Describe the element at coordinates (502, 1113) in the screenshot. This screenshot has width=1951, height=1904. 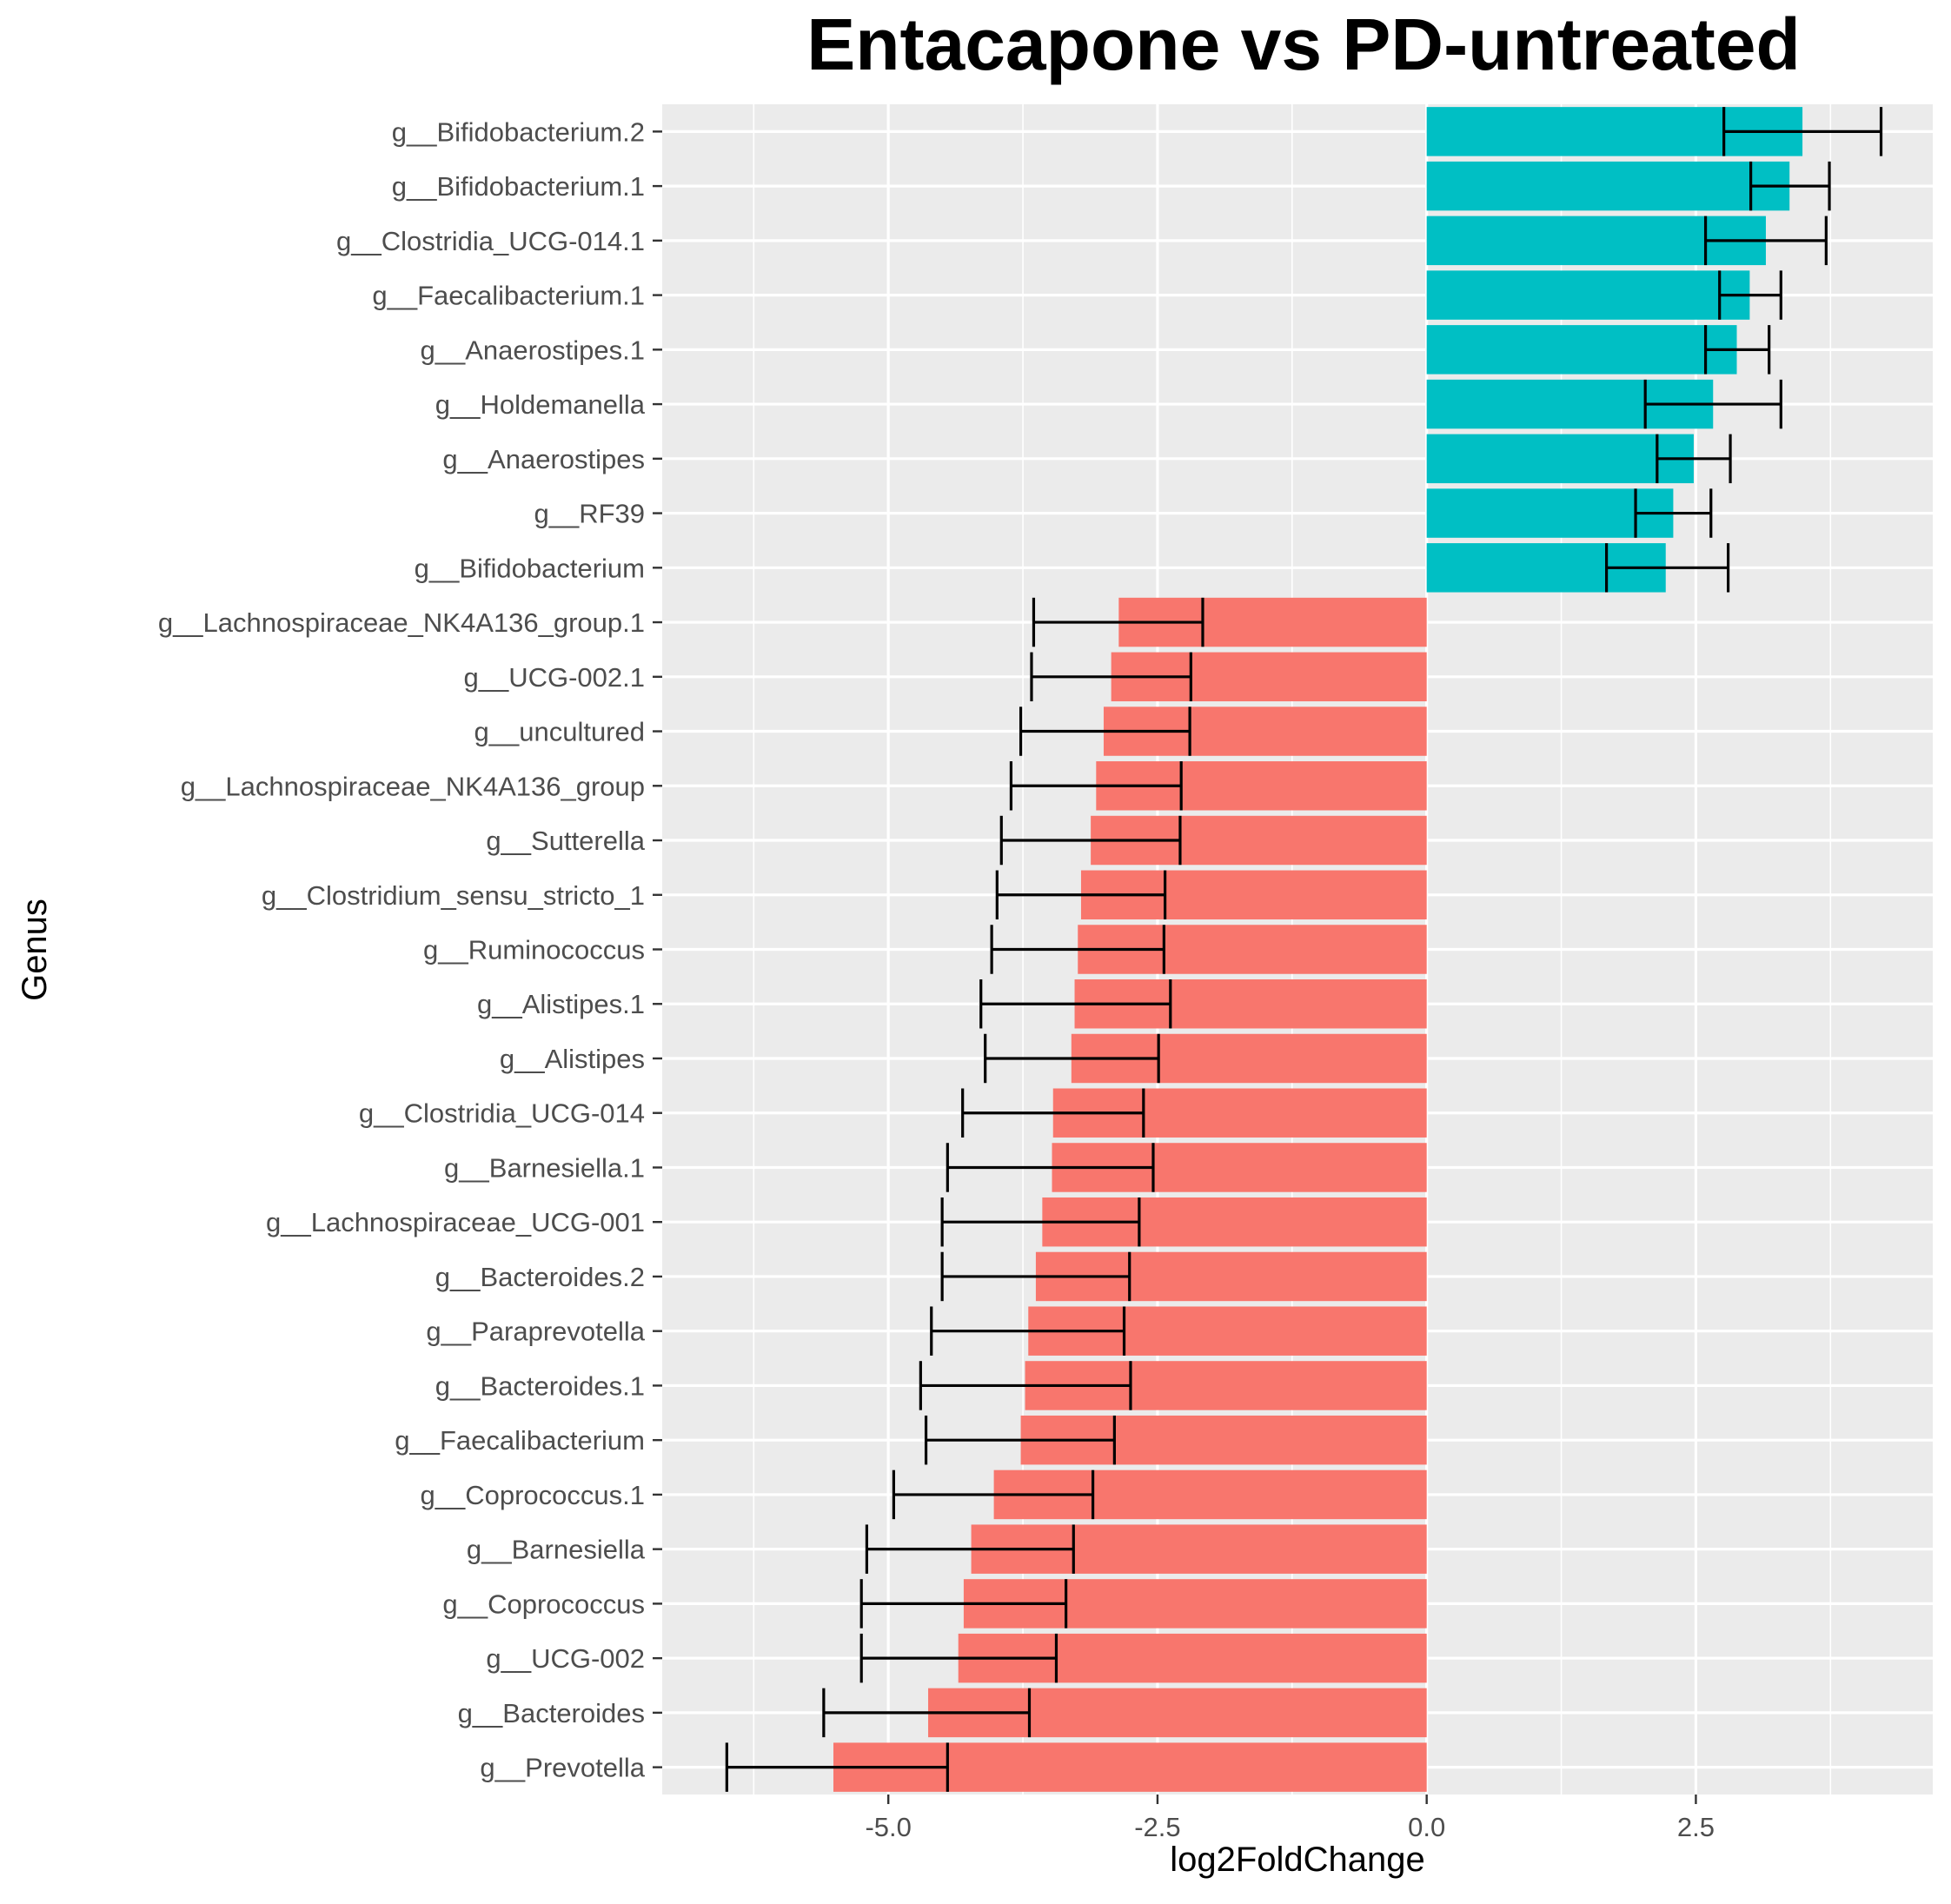
I see `y-tick-label: g__Clostridia_UCG-014` at that location.